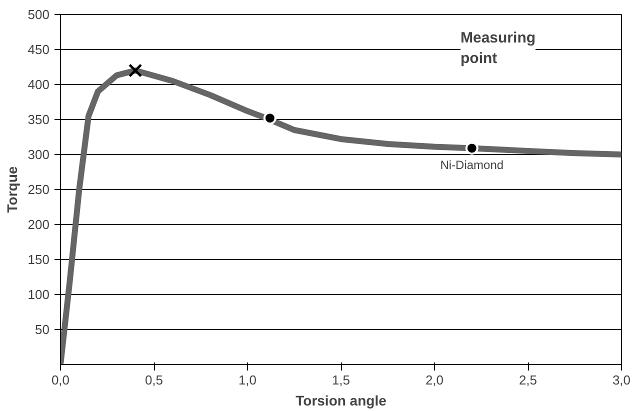  I want to click on y-tick-label: 500, so click(39, 14).